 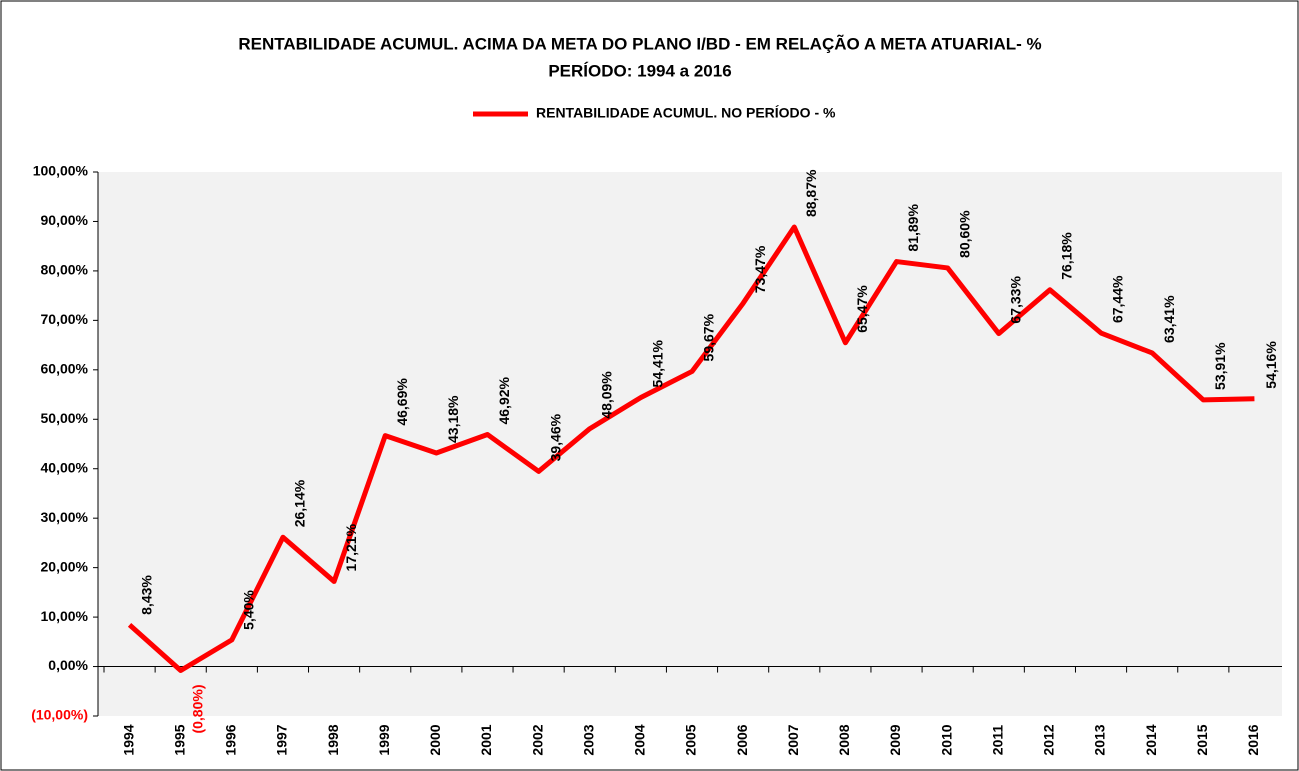 I want to click on x-tick-label: 2007, so click(x=793, y=739).